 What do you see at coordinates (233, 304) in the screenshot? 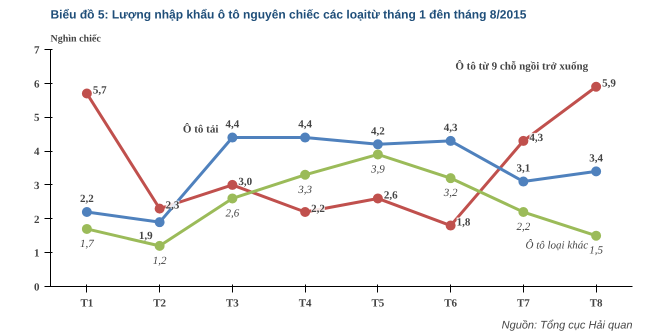
I see `x-tick-label: T3` at bounding box center [233, 304].